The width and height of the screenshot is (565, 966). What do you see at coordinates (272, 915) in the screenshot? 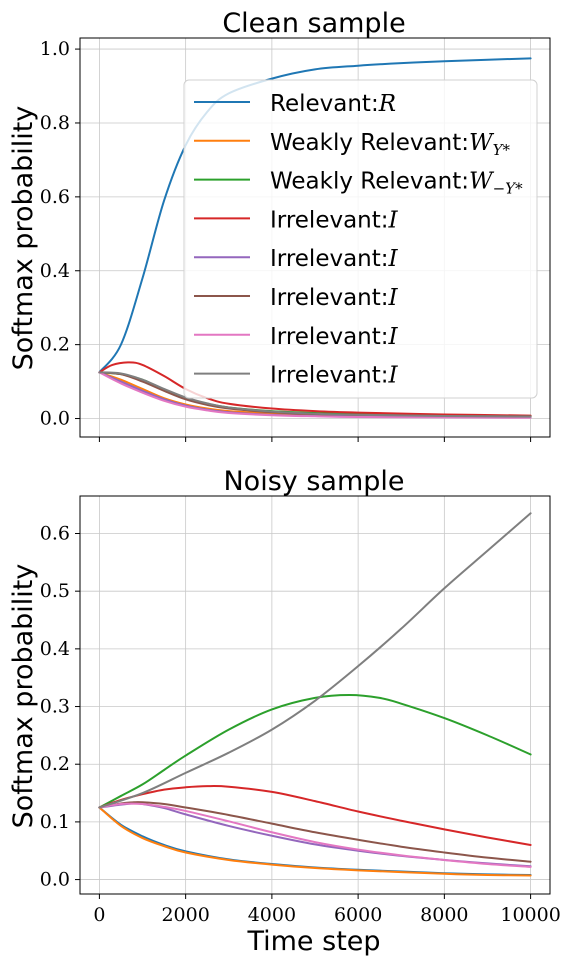
I see `x-tick-label: 4000` at bounding box center [272, 915].